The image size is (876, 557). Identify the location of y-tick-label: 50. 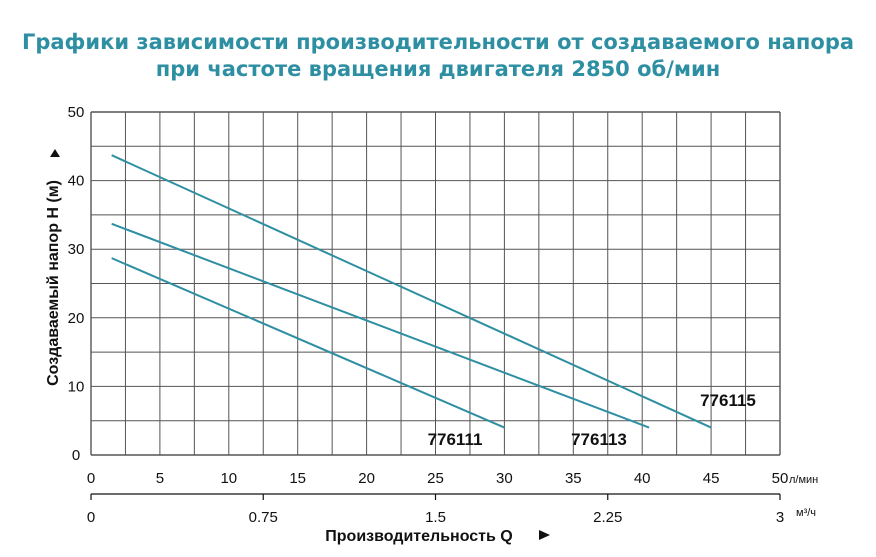
(76, 112).